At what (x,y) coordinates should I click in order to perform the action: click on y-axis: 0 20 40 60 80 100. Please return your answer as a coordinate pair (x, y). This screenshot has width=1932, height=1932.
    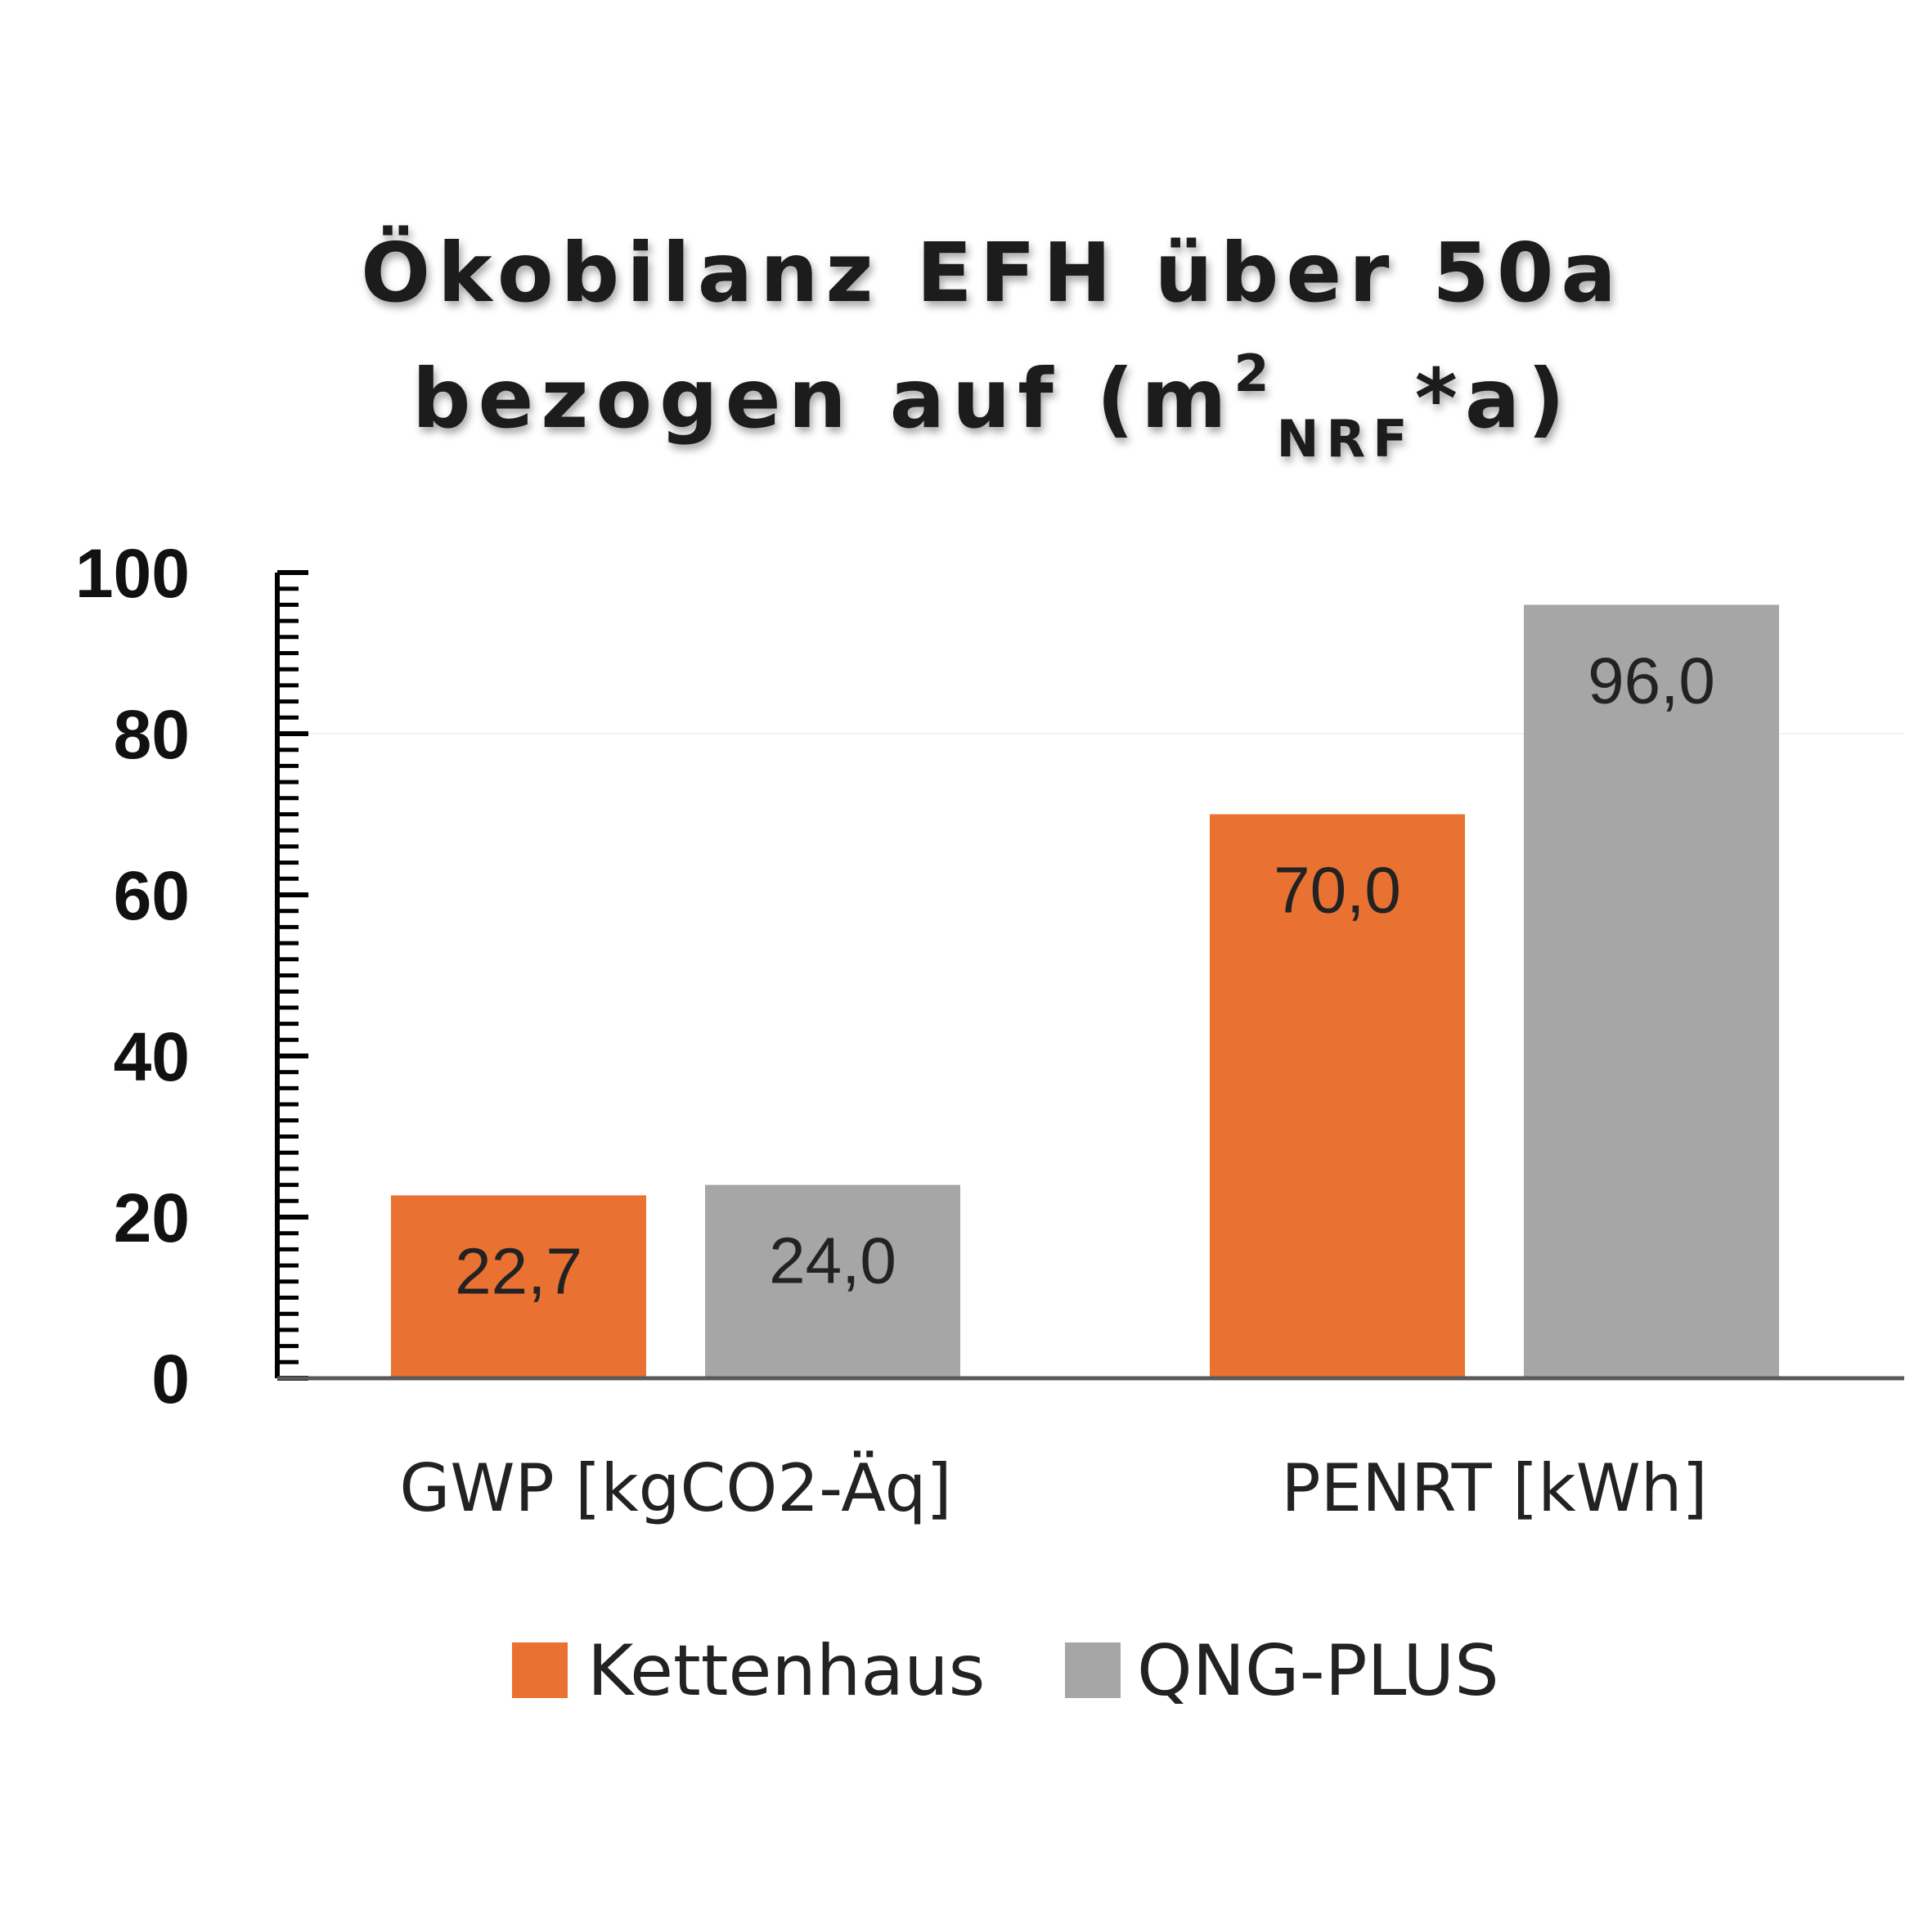
    Looking at the image, I should click on (191, 977).